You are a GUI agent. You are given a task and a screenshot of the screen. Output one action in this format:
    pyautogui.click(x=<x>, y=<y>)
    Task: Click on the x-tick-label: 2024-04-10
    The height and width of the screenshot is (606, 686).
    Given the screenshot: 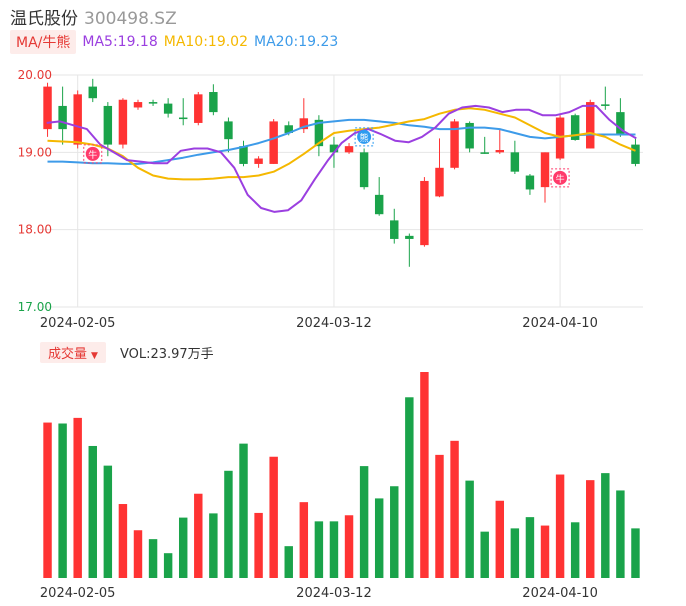 What is the action you would take?
    pyautogui.click(x=560, y=323)
    